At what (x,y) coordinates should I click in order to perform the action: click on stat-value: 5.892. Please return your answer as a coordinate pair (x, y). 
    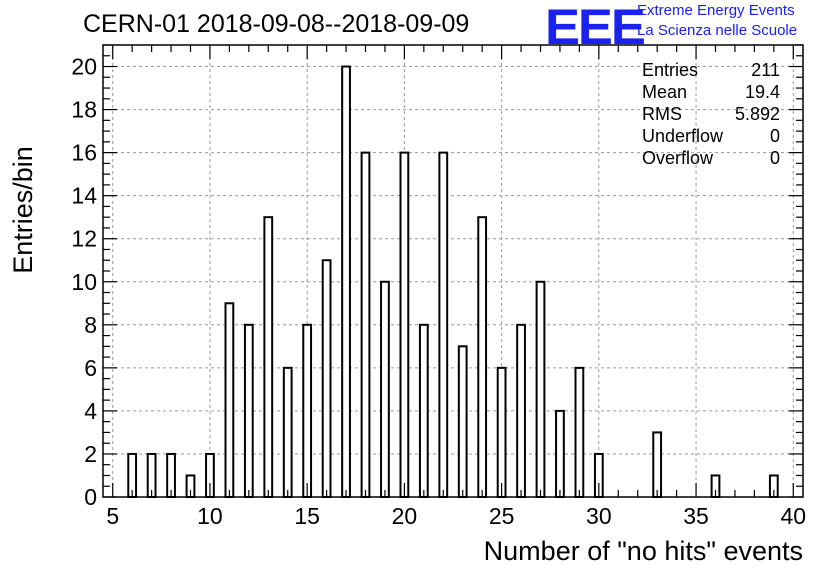
    Looking at the image, I should click on (757, 114).